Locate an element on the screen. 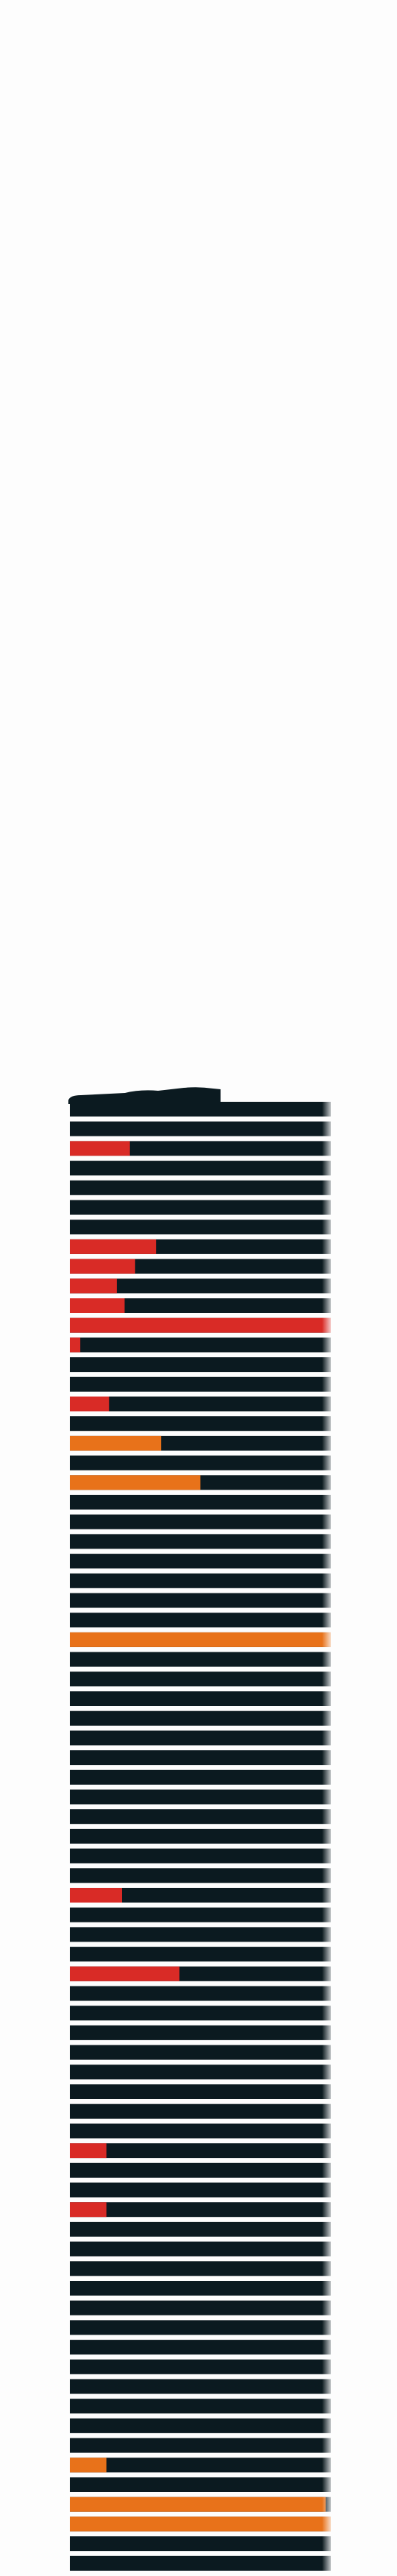  right-edge-fade is located at coordinates (328, 1829).